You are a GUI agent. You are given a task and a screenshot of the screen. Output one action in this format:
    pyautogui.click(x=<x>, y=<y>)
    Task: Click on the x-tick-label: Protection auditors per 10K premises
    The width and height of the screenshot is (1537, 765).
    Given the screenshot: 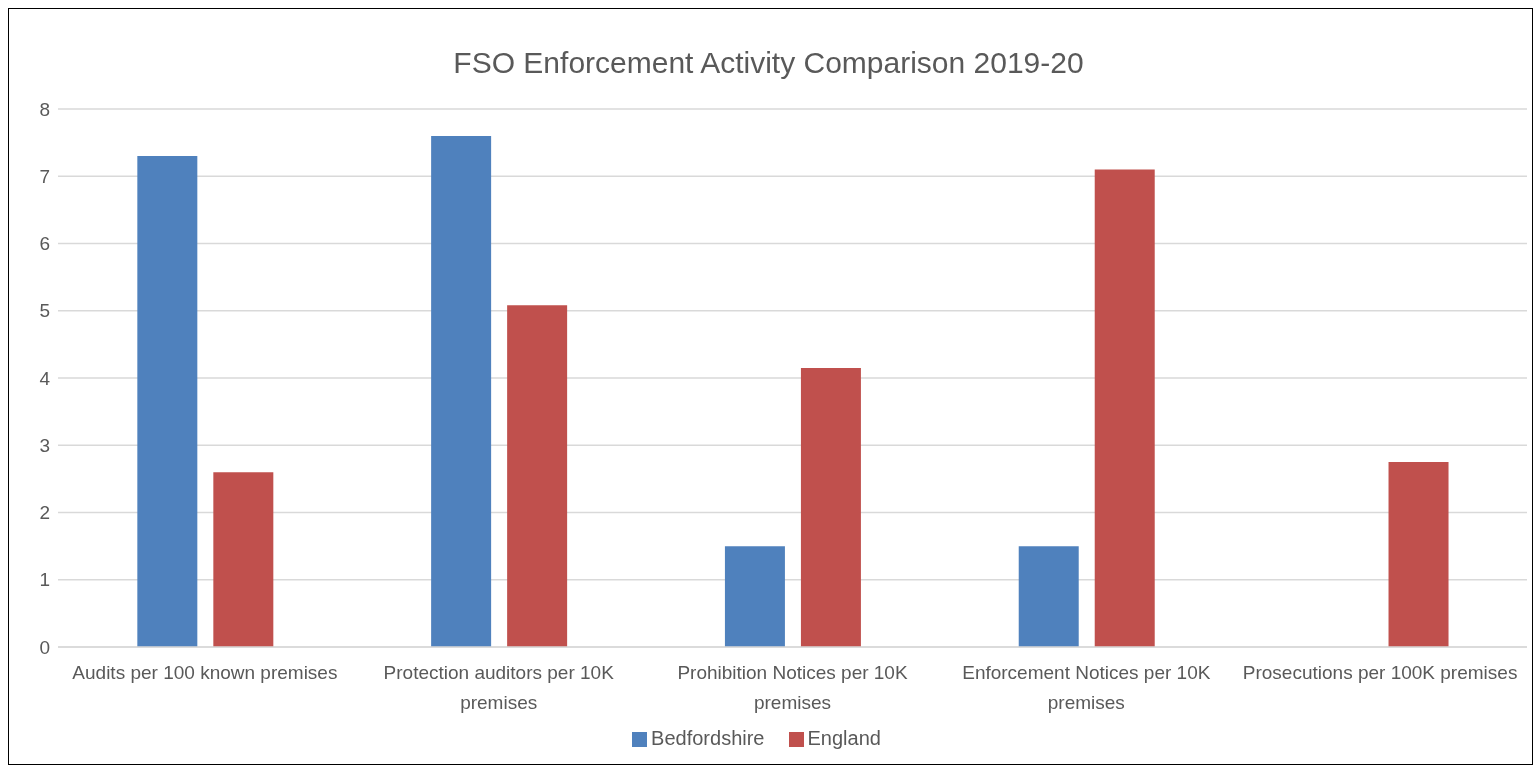 What is the action you would take?
    pyautogui.click(x=499, y=687)
    